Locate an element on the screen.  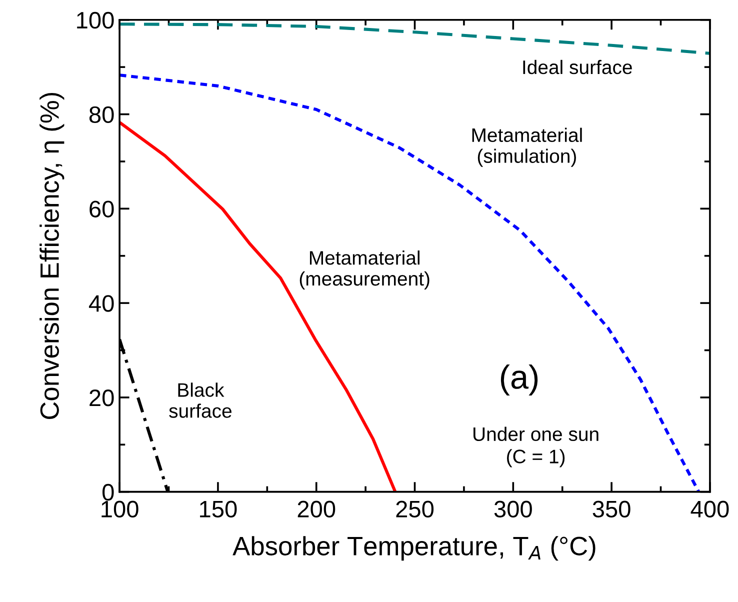
y-tick-label: 100 is located at coordinates (95, 20).